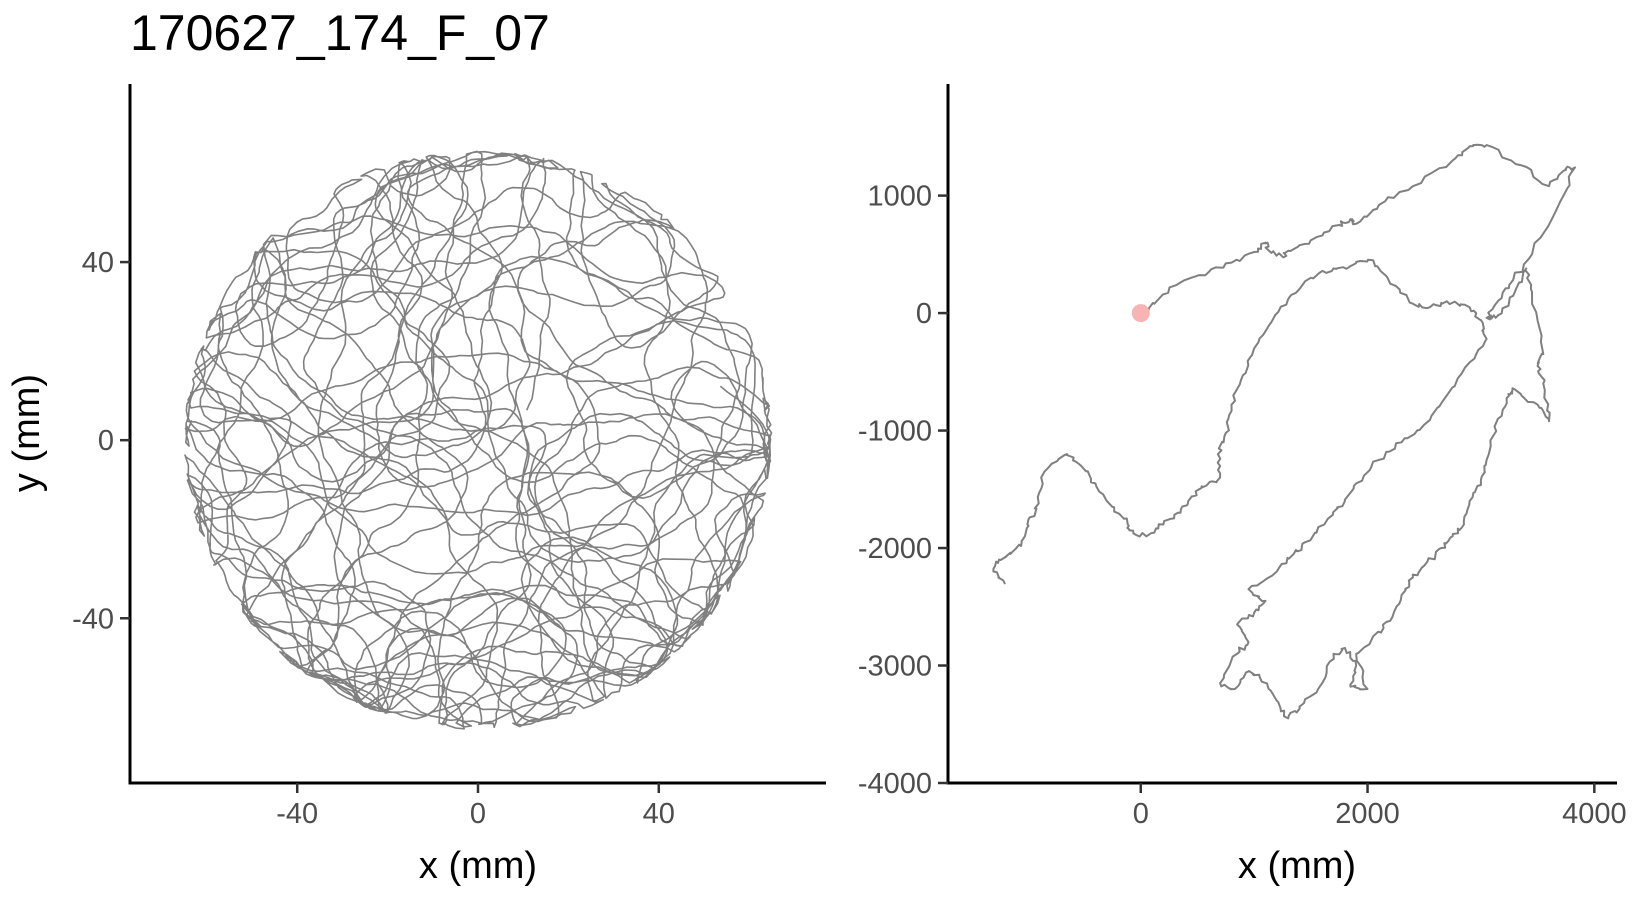  Describe the element at coordinates (27, 433) in the screenshot. I see `left-y-axis-title: y (mm)` at that location.